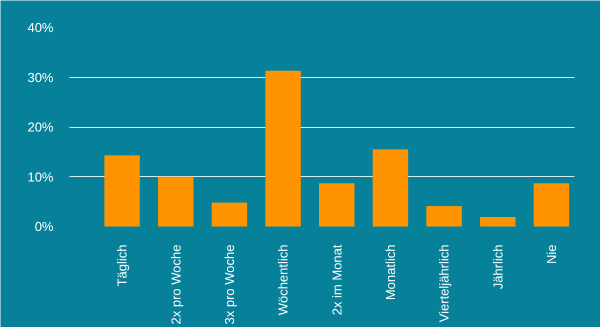  Describe the element at coordinates (551, 254) in the screenshot. I see `x-tick-label: Nie` at that location.